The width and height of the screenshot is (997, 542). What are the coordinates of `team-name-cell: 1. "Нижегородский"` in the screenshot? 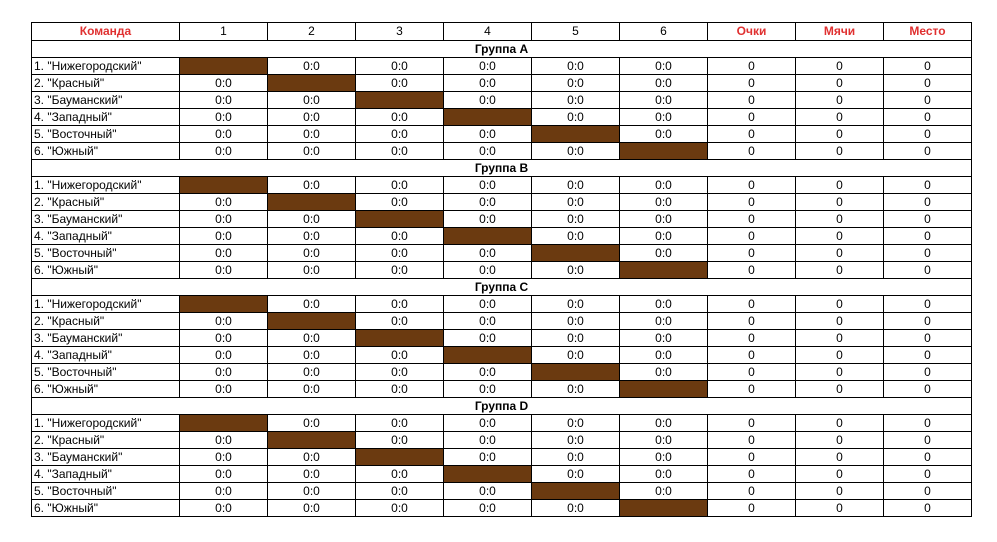 It's located at (105, 423).